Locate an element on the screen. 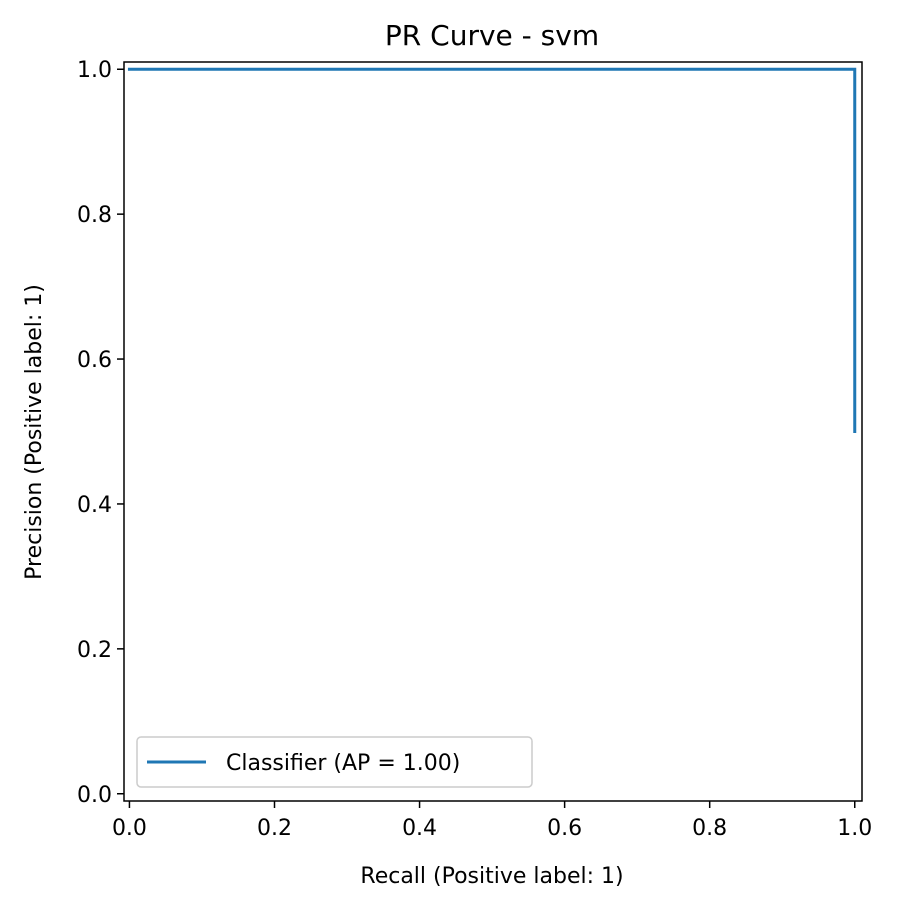 This screenshot has height=912, width=897. chart-title: PR Curve - svm is located at coordinates (492, 35).